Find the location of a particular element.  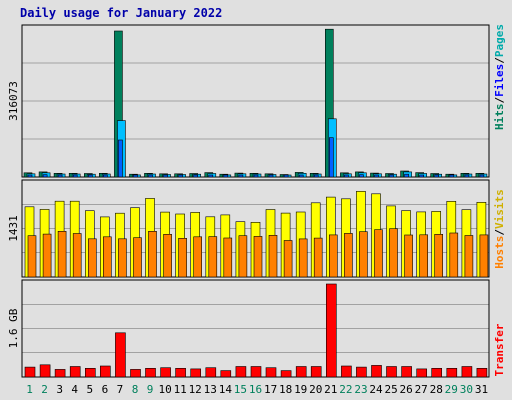

transfer-max-label: 1.6 GB is located at coordinates (13, 328).